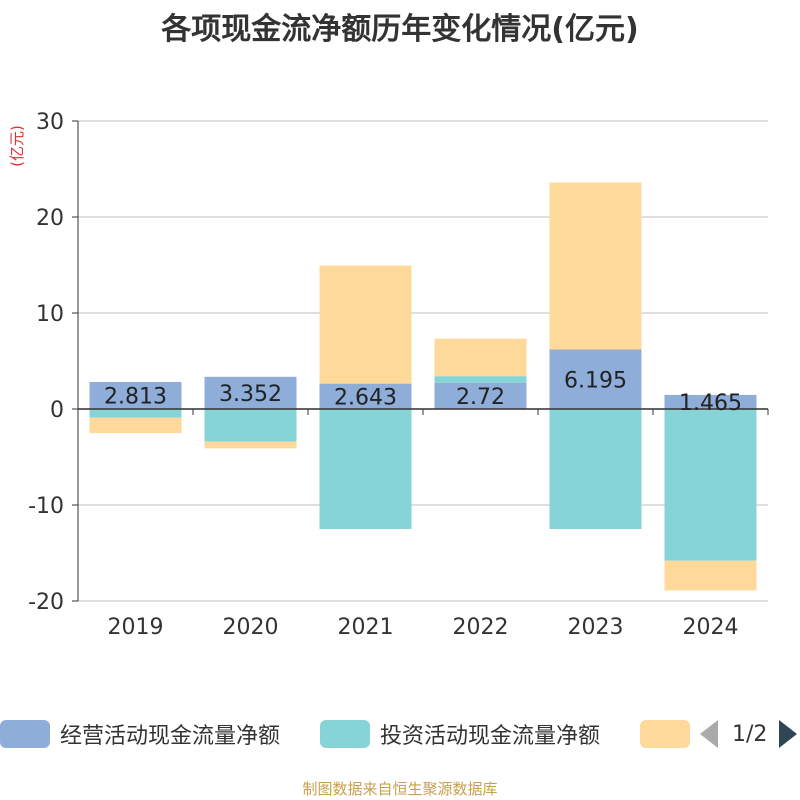 The image size is (800, 800). Describe the element at coordinates (595, 266) in the screenshot. I see `bar-2023-series2` at that location.